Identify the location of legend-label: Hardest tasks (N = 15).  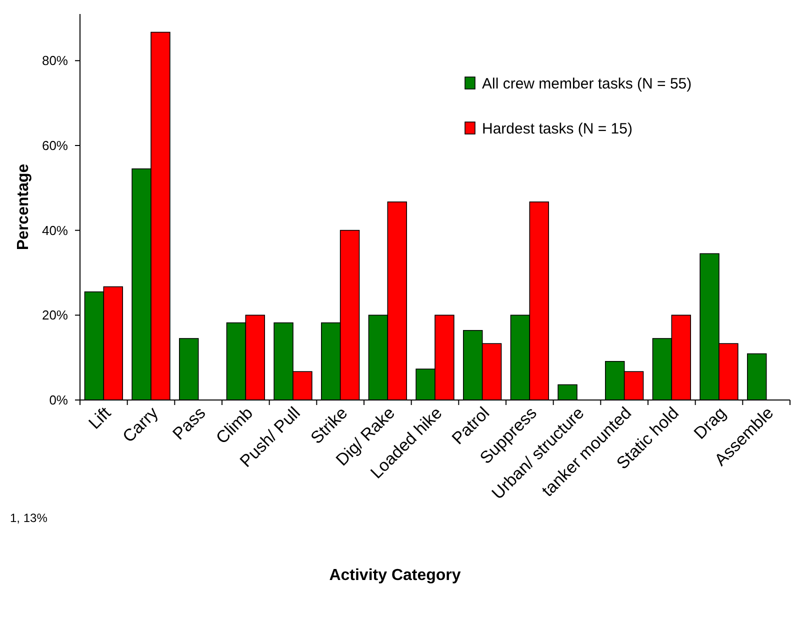
(557, 129).